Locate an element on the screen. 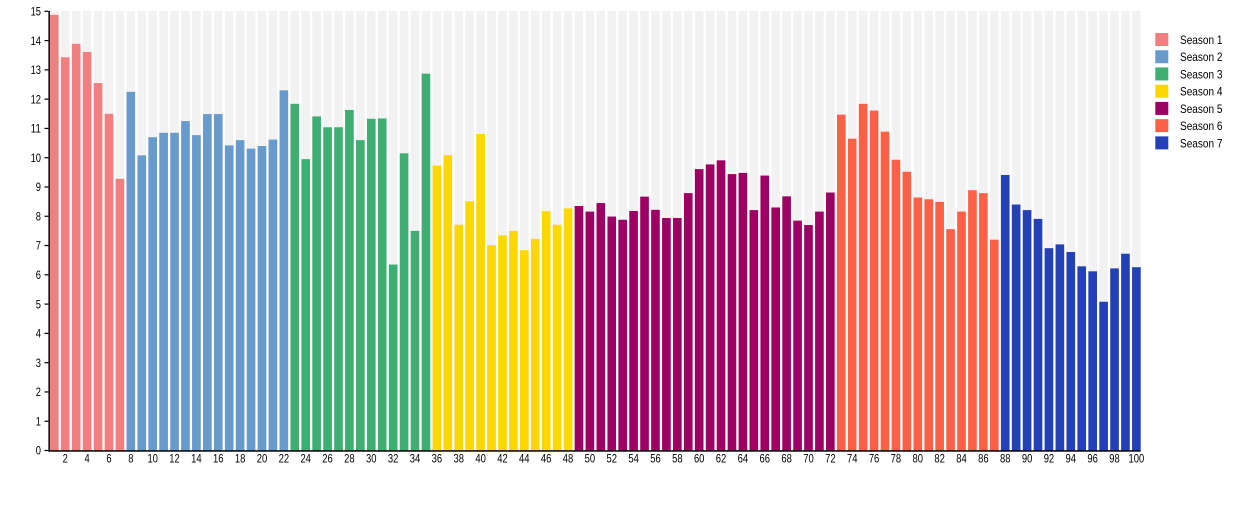 The width and height of the screenshot is (1239, 505). svg-text: 9 is located at coordinates (38, 187).